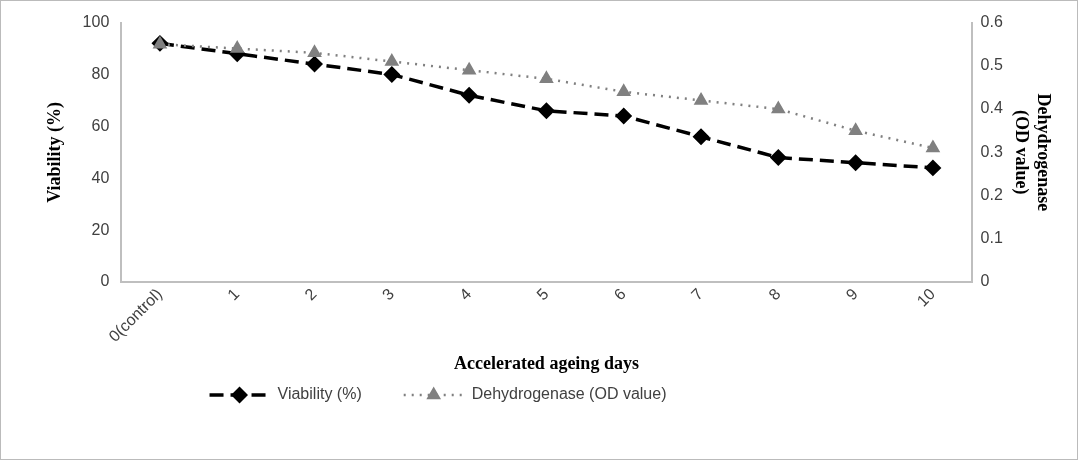 The height and width of the screenshot is (467, 1085). Describe the element at coordinates (542, 294) in the screenshot. I see `x-tick-label: 5` at that location.